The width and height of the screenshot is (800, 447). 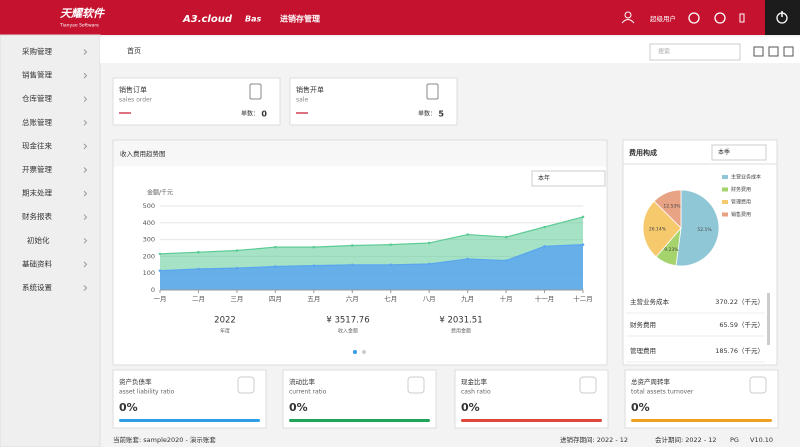 What do you see at coordinates (160, 193) in the screenshot?
I see `y-axis-label: 金额/千元` at bounding box center [160, 193].